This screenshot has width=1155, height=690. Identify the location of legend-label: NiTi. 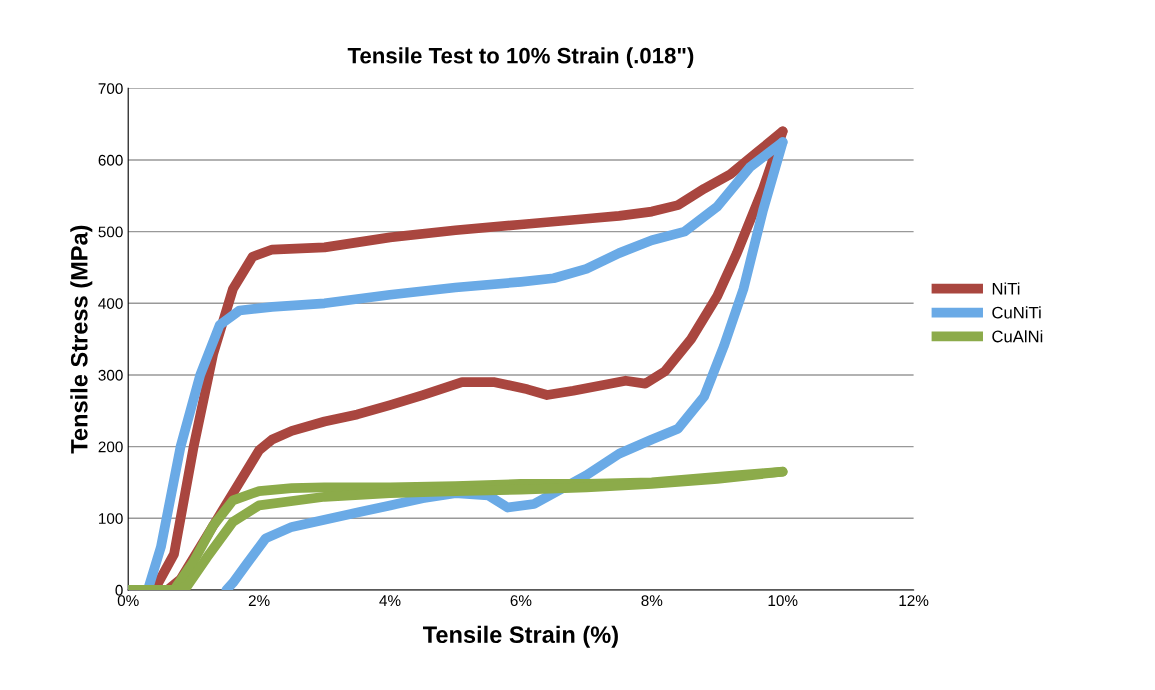
(1006, 288).